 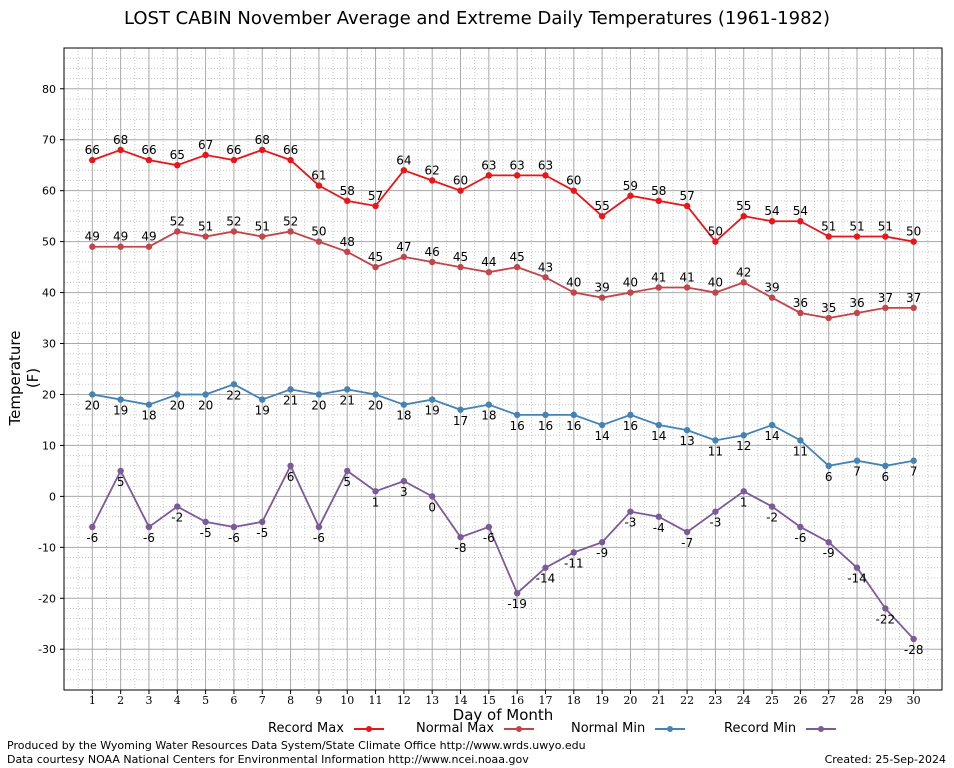 What do you see at coordinates (659, 528) in the screenshot?
I see `data-label-record-min: -4` at bounding box center [659, 528].